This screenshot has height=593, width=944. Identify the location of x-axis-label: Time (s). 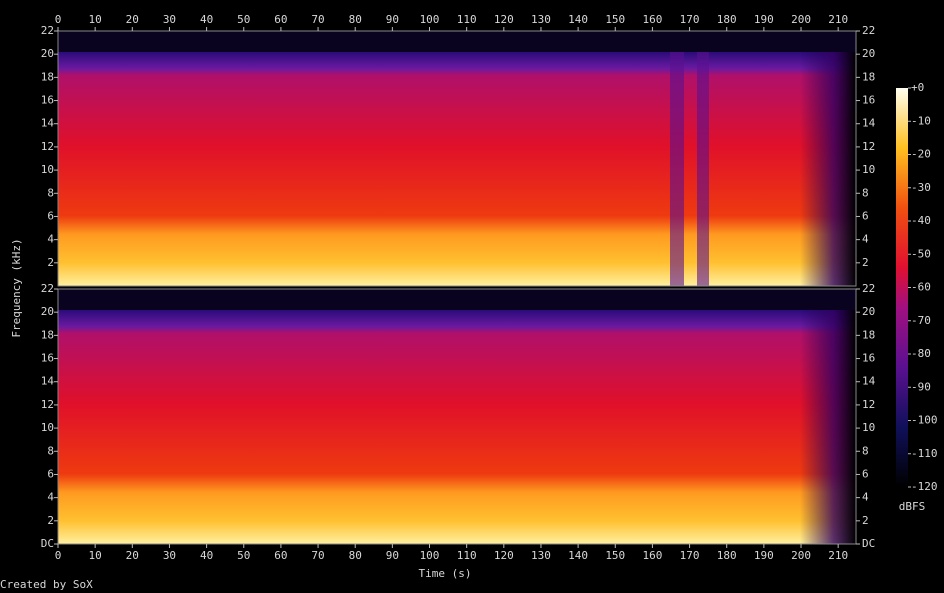
(445, 573).